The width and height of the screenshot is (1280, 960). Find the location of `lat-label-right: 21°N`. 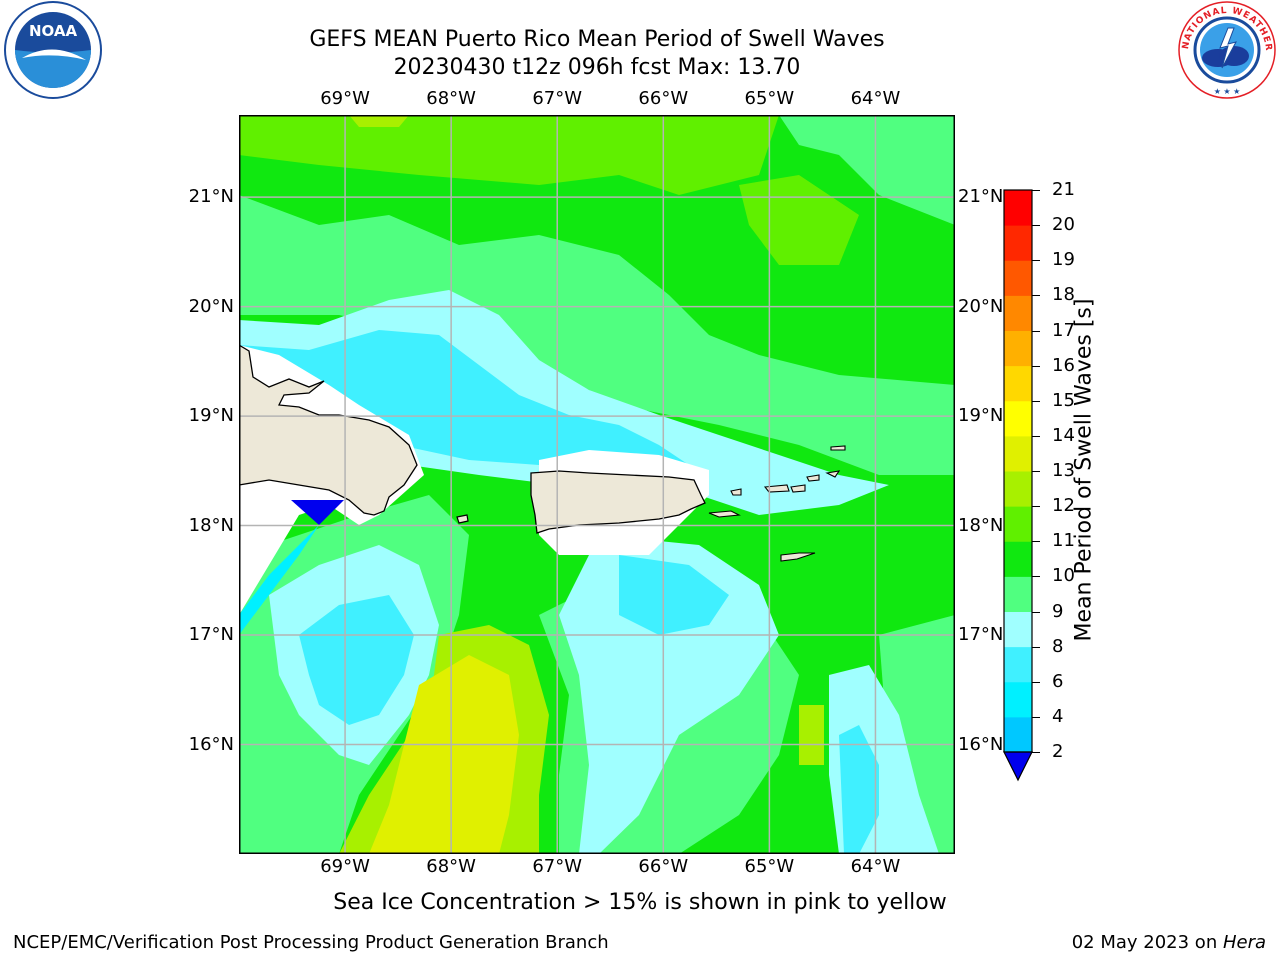

lat-label-right: 21°N is located at coordinates (981, 197).